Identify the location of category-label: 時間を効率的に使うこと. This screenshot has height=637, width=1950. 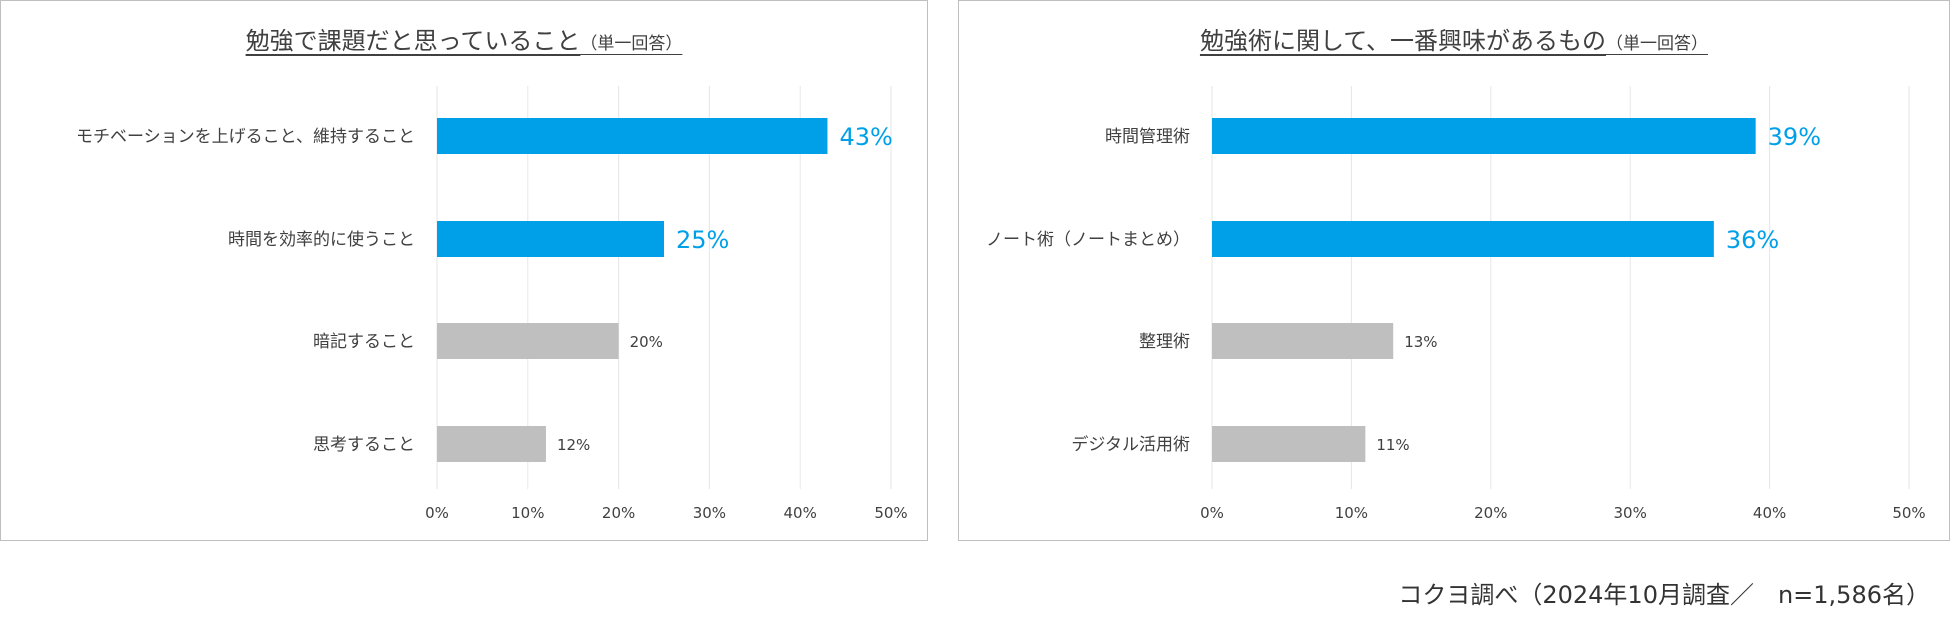
(321, 239).